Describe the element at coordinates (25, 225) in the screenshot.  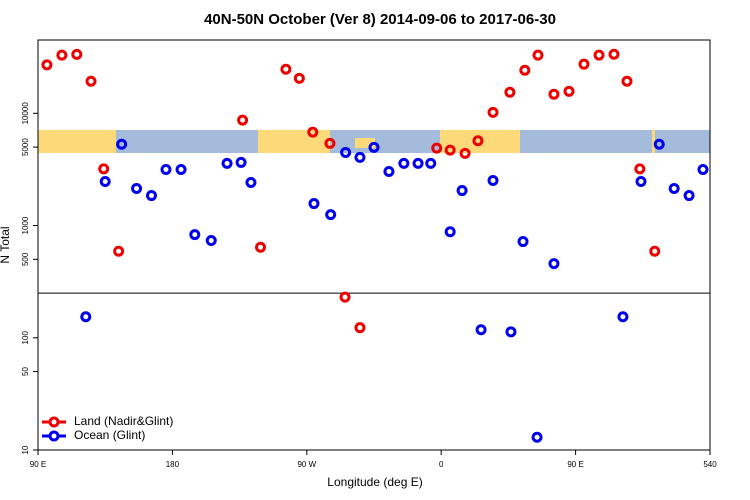
I see `y-tick-label: 1000` at that location.